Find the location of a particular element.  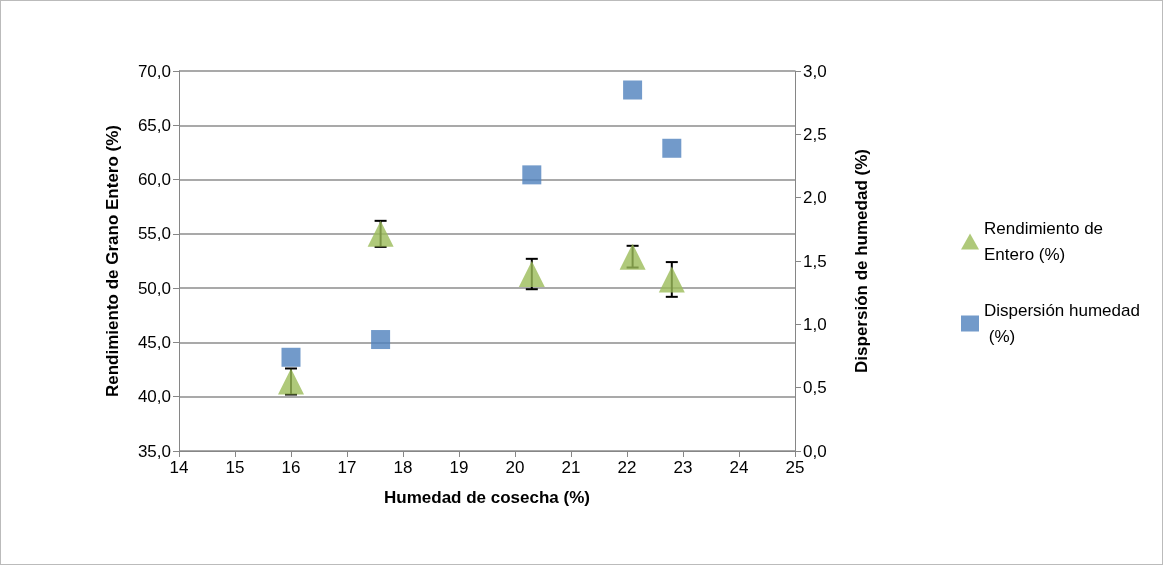

x-tick-label: 17 is located at coordinates (347, 467).